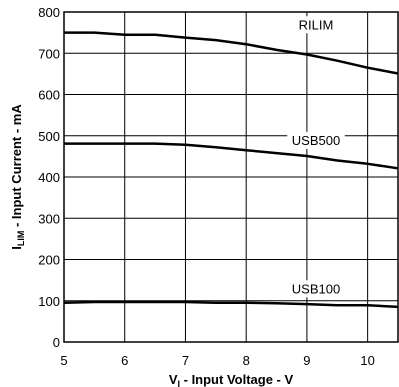  Describe the element at coordinates (49, 218) in the screenshot. I see `y-tick-label: 300` at that location.